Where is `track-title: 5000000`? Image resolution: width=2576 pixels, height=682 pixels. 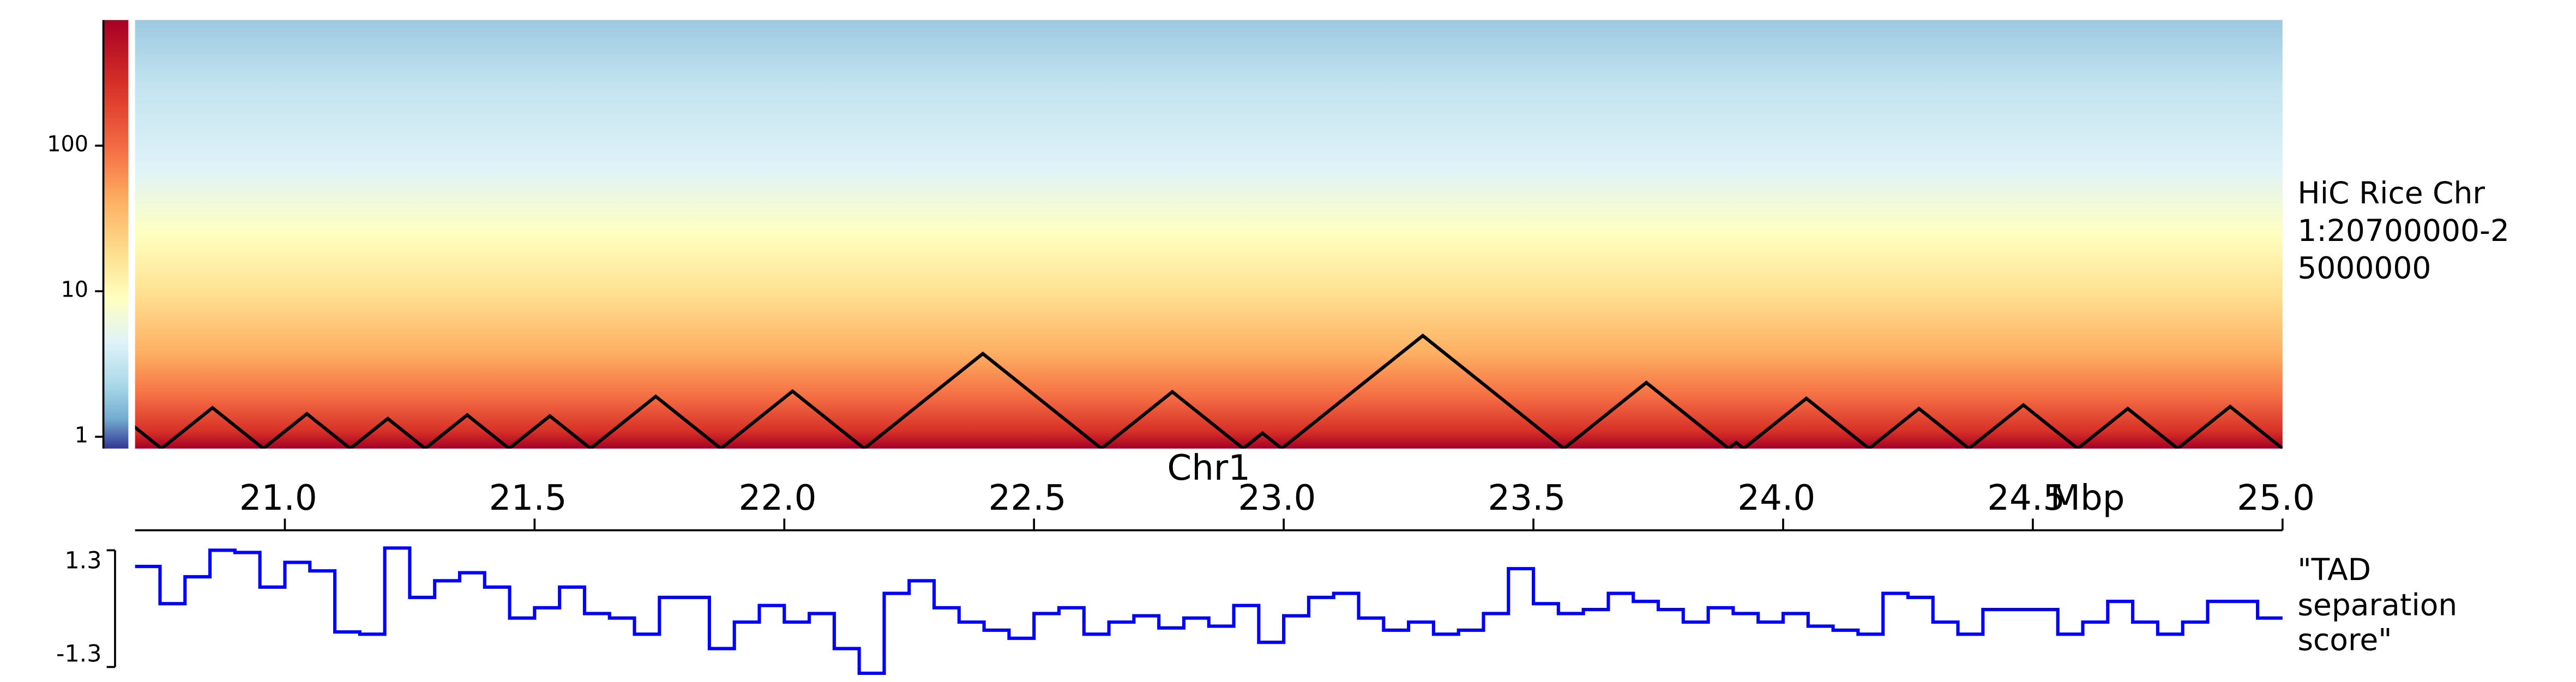
track-title: 5000000 is located at coordinates (2364, 268).